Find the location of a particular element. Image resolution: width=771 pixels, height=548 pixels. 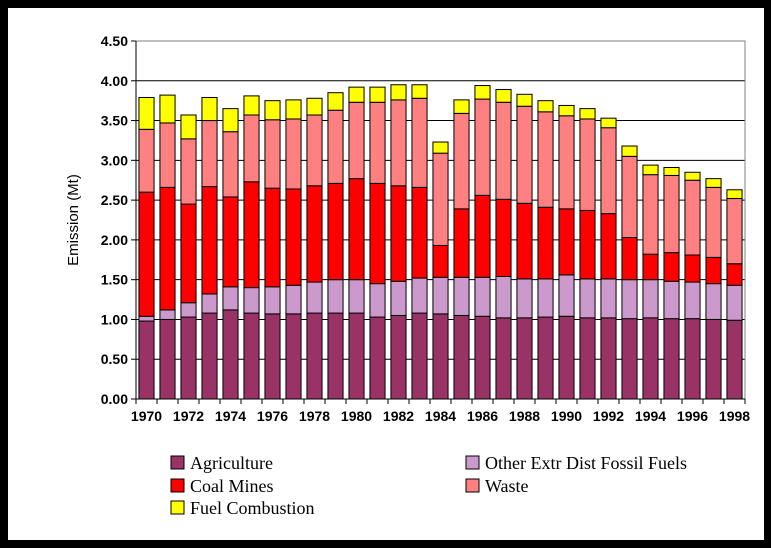

y-tick-label: 0.50 is located at coordinates (114, 359).